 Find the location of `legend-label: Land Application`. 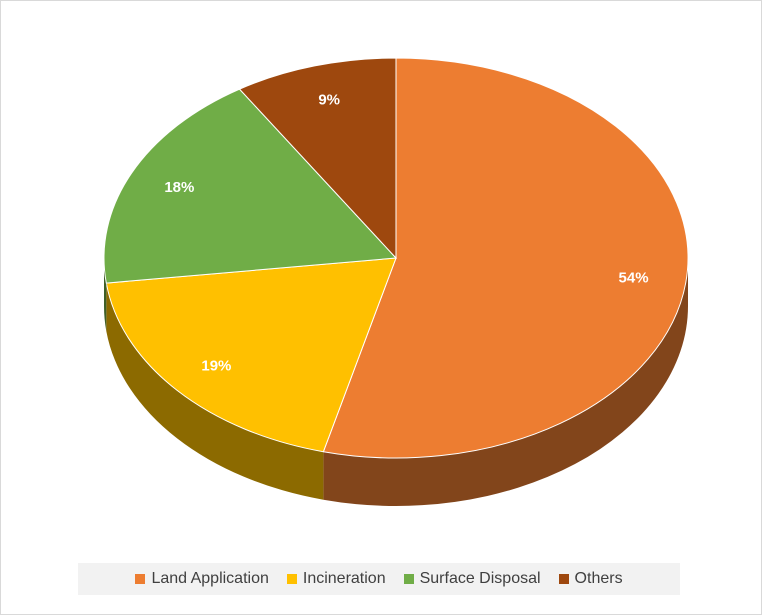

legend-label: Land Application is located at coordinates (210, 578).